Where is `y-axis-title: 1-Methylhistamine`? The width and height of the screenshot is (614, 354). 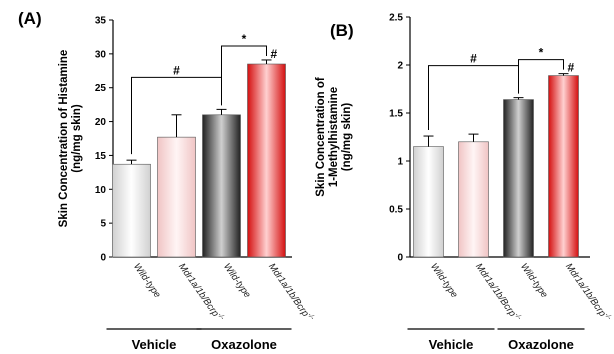
y-axis-title: 1-Methylhistamine is located at coordinates (334, 137).